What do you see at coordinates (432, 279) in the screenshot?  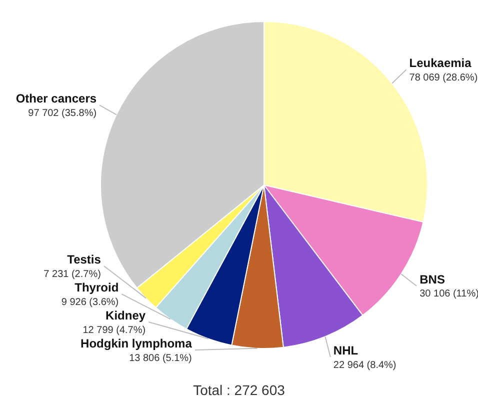 I see `slice-label: BNS` at bounding box center [432, 279].